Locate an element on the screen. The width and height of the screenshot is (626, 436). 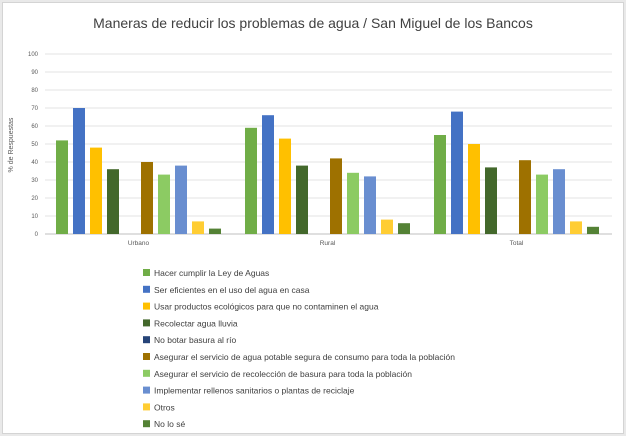
legend-label: Recolectar agua lluvia is located at coordinates (196, 323).